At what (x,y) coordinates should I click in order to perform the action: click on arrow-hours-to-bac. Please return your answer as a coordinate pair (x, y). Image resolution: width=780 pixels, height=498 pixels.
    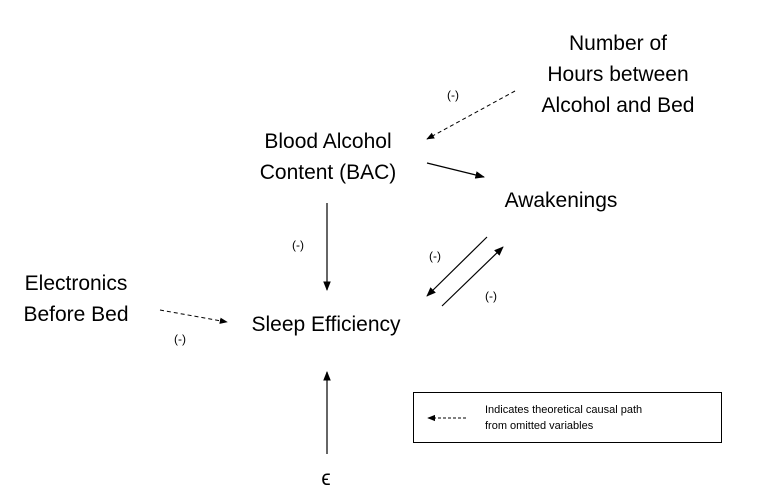
    Looking at the image, I should click on (471, 115).